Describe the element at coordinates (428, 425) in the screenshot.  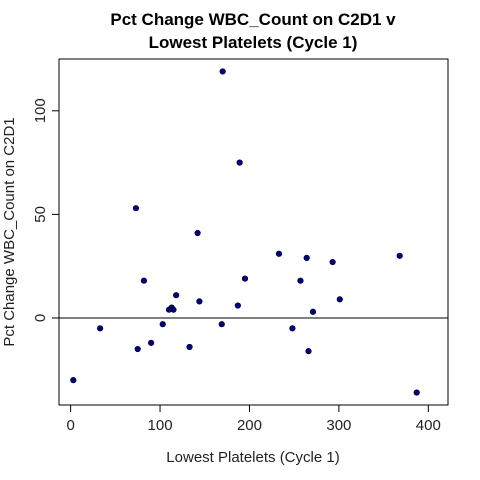
I see `x-tick-label: 400` at that location.